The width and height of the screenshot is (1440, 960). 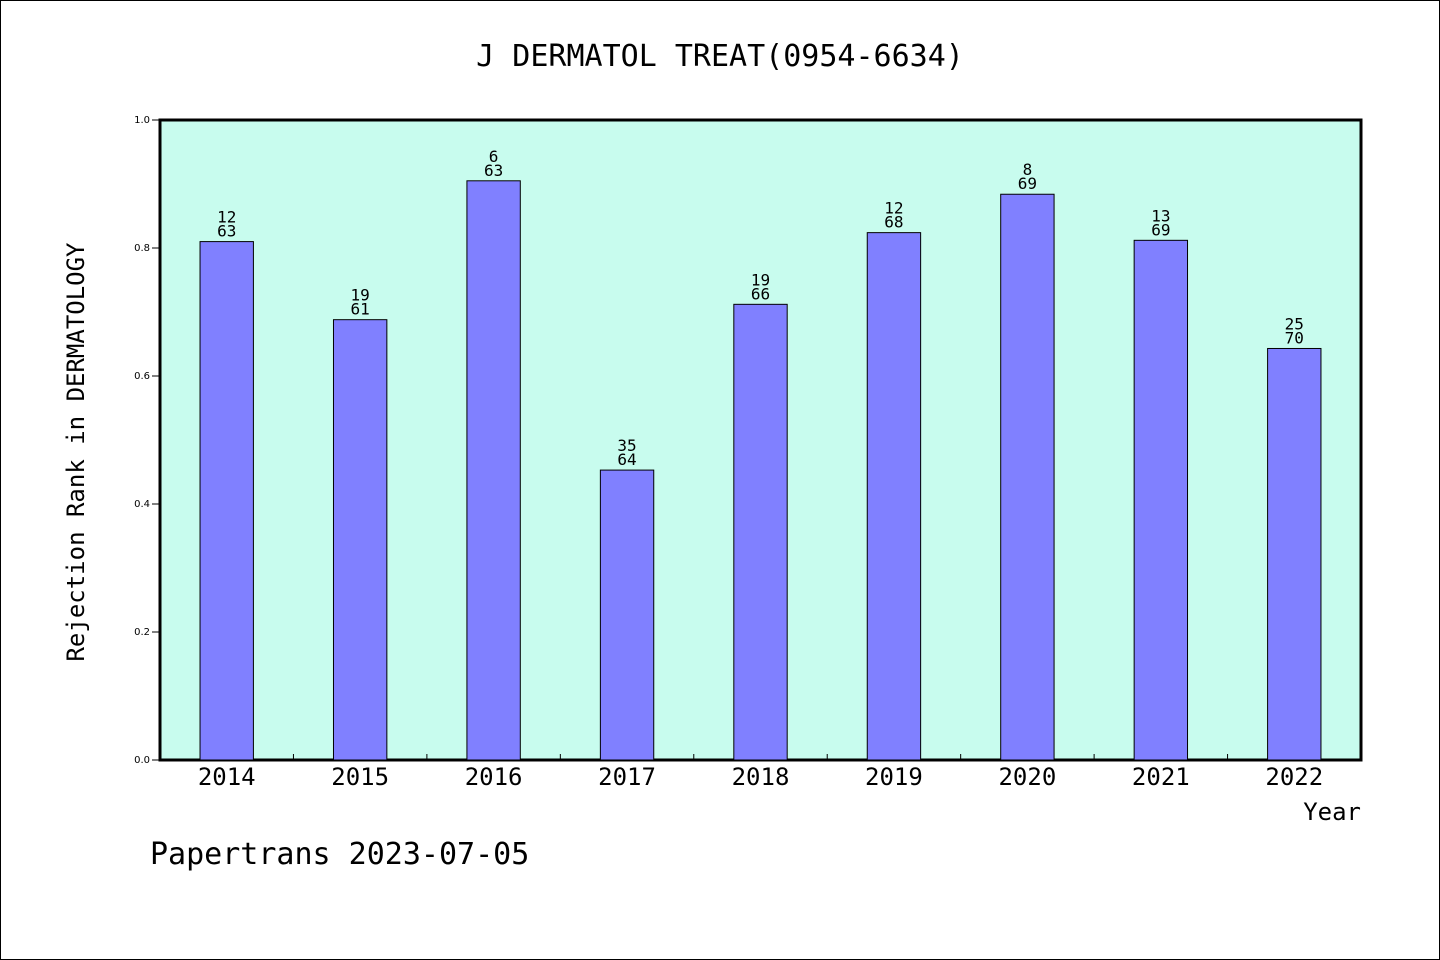 What do you see at coordinates (142, 760) in the screenshot?
I see `y-tick-label: 0.0` at bounding box center [142, 760].